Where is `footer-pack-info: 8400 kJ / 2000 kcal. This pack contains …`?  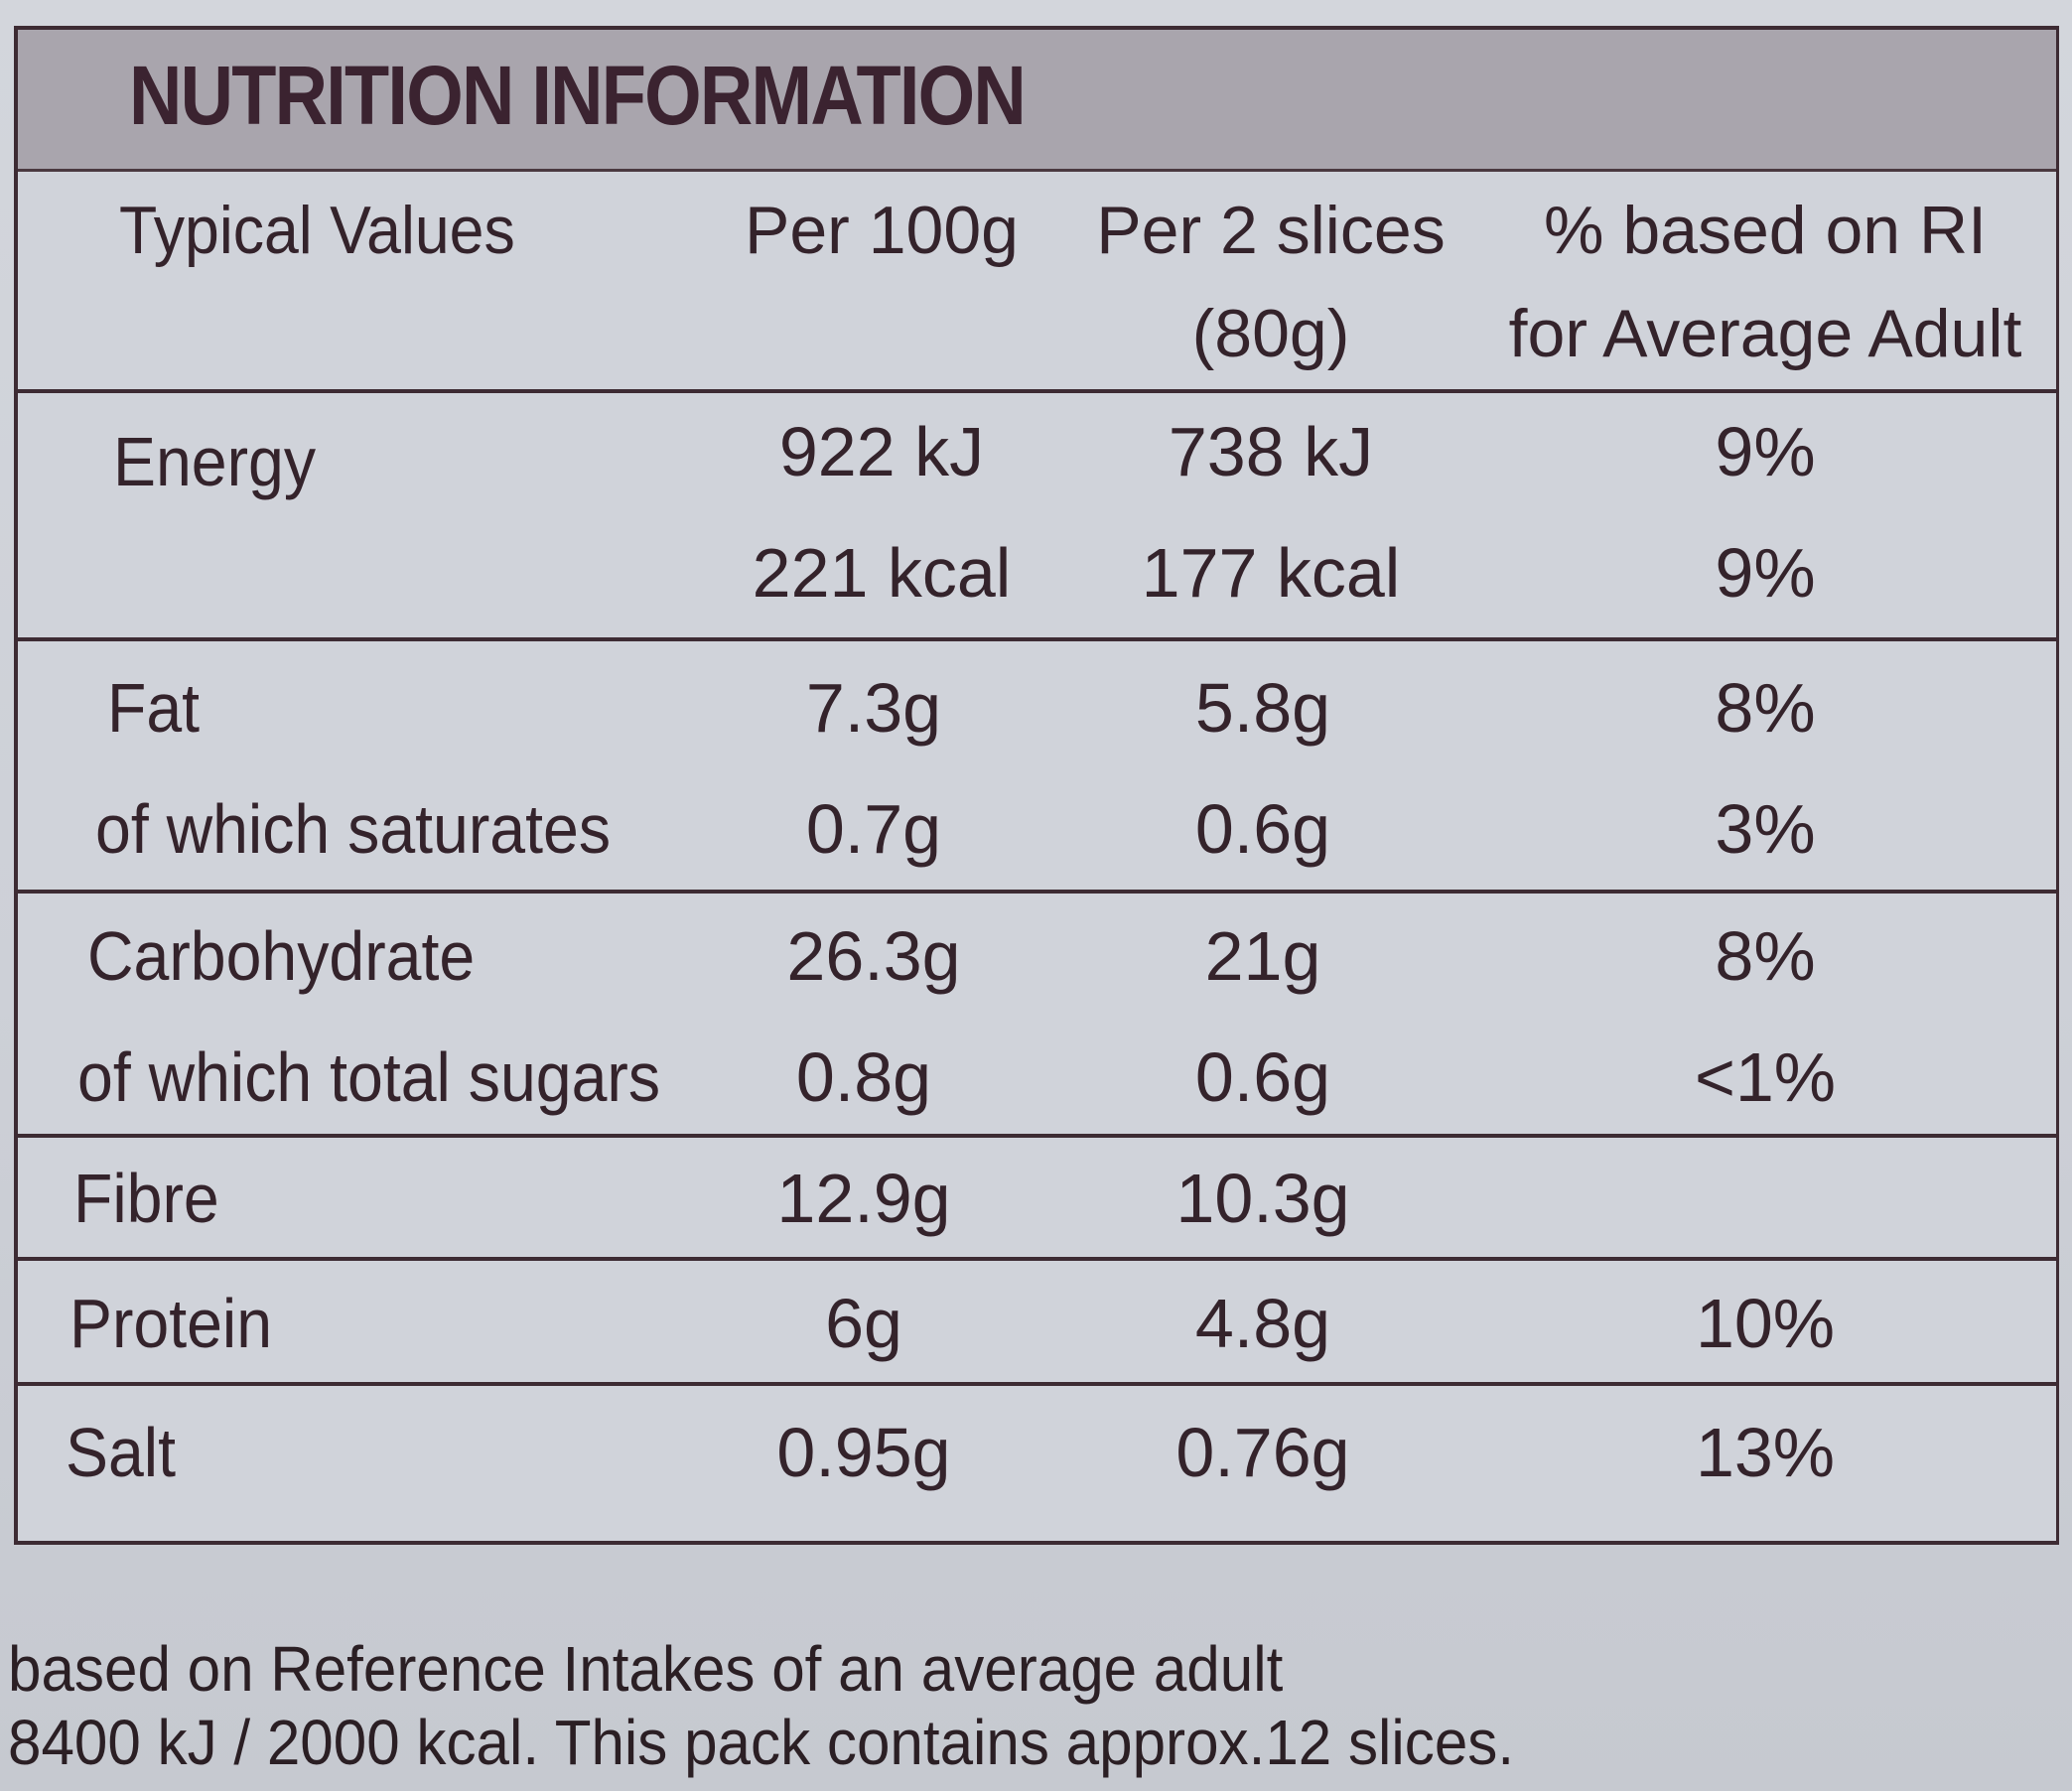
footer-pack-info: 8400 kJ / 2000 kcal. This pack contains … is located at coordinates (761, 1742).